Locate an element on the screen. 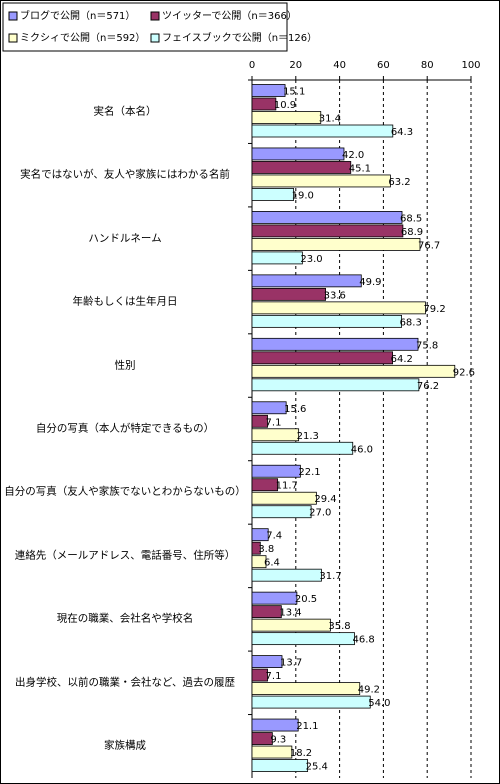  x-tick-label: 20 is located at coordinates (295, 65).